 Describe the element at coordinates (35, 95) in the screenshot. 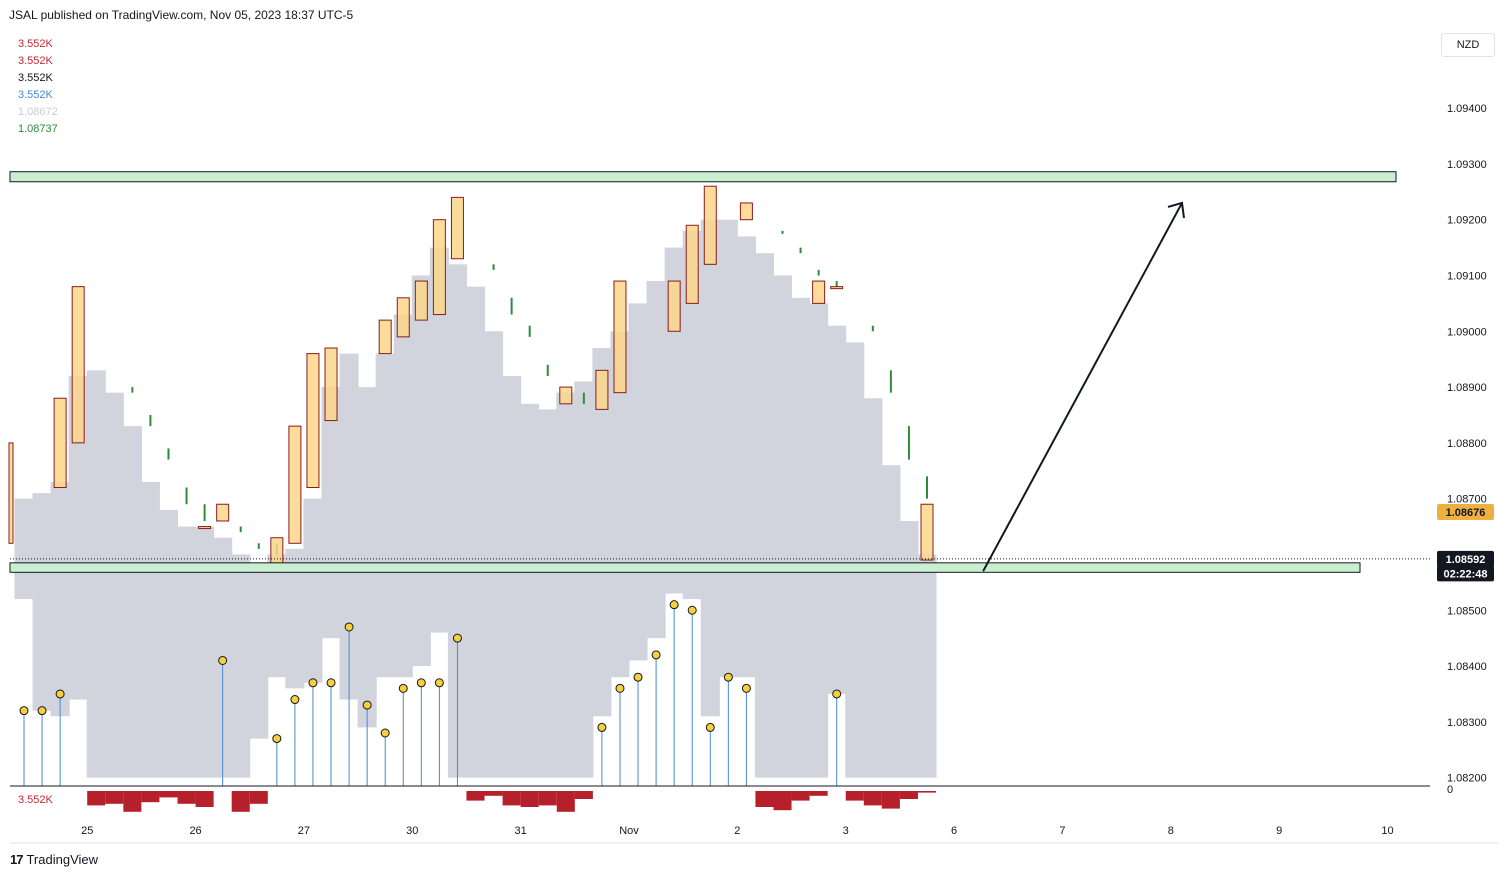

I see `legend-value: 3.552K` at that location.